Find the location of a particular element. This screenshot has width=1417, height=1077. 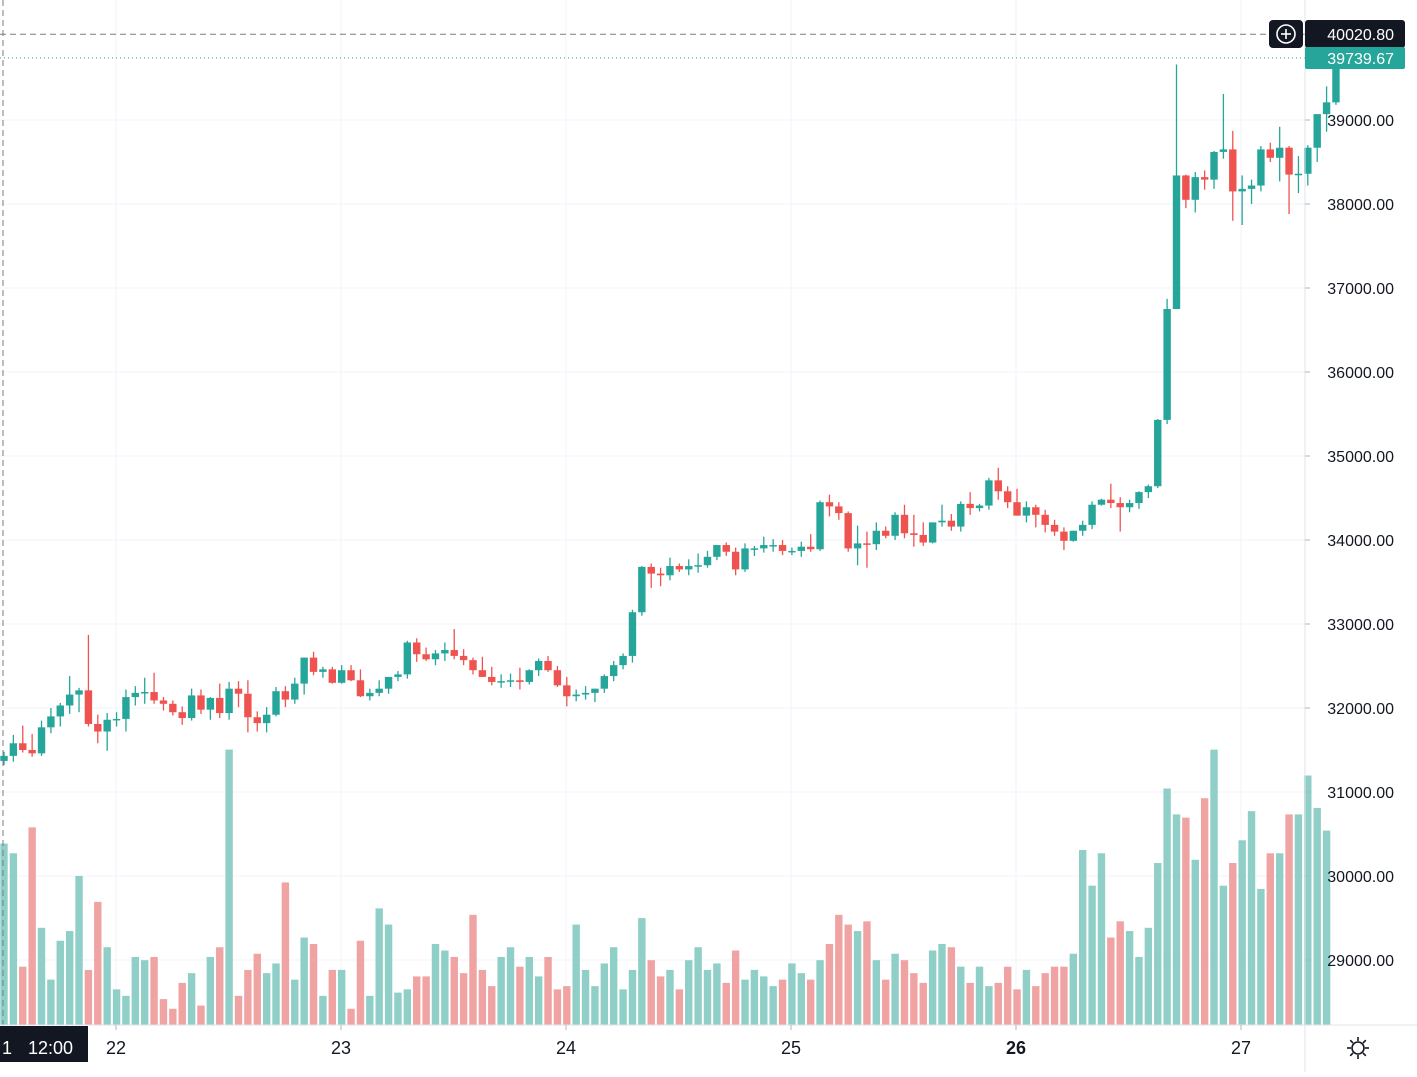

add-alert-button is located at coordinates (1286, 34).